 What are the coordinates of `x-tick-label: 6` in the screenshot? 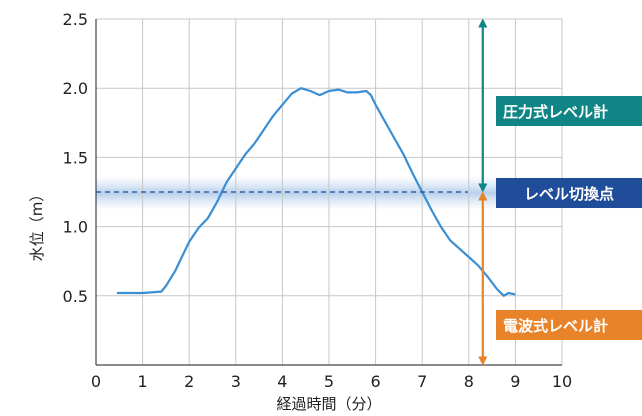 It's located at (376, 381).